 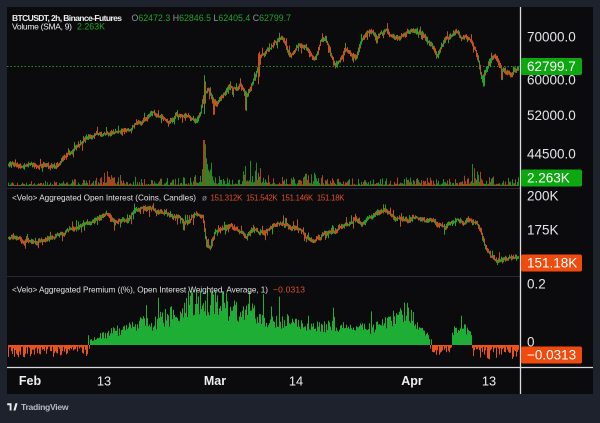 What do you see at coordinates (551, 37) in the screenshot?
I see `svg-text: 70000.0` at bounding box center [551, 37].